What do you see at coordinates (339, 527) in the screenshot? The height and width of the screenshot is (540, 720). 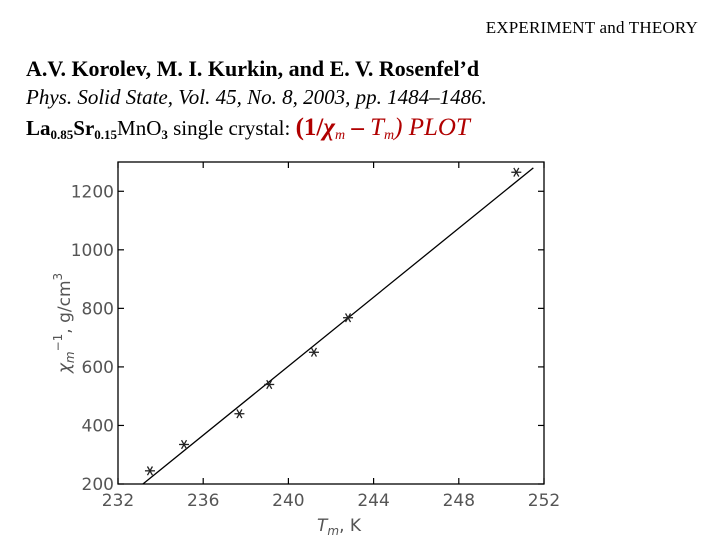 I see `x-axis-label: Tm, K` at bounding box center [339, 527].